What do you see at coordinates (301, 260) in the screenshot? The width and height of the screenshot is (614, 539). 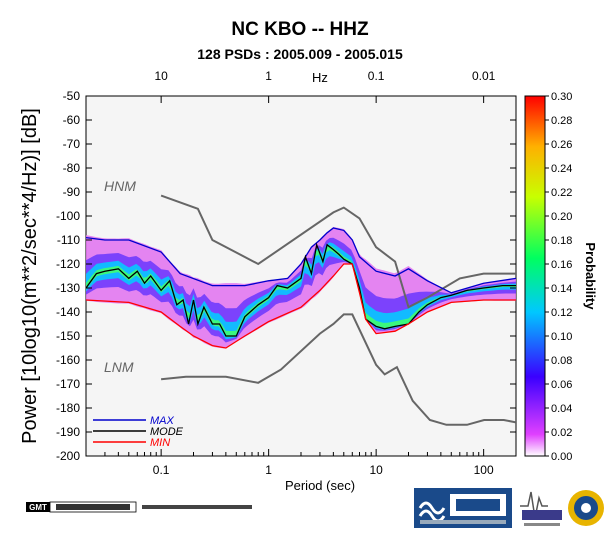 I see `series-max-line` at bounding box center [301, 260].